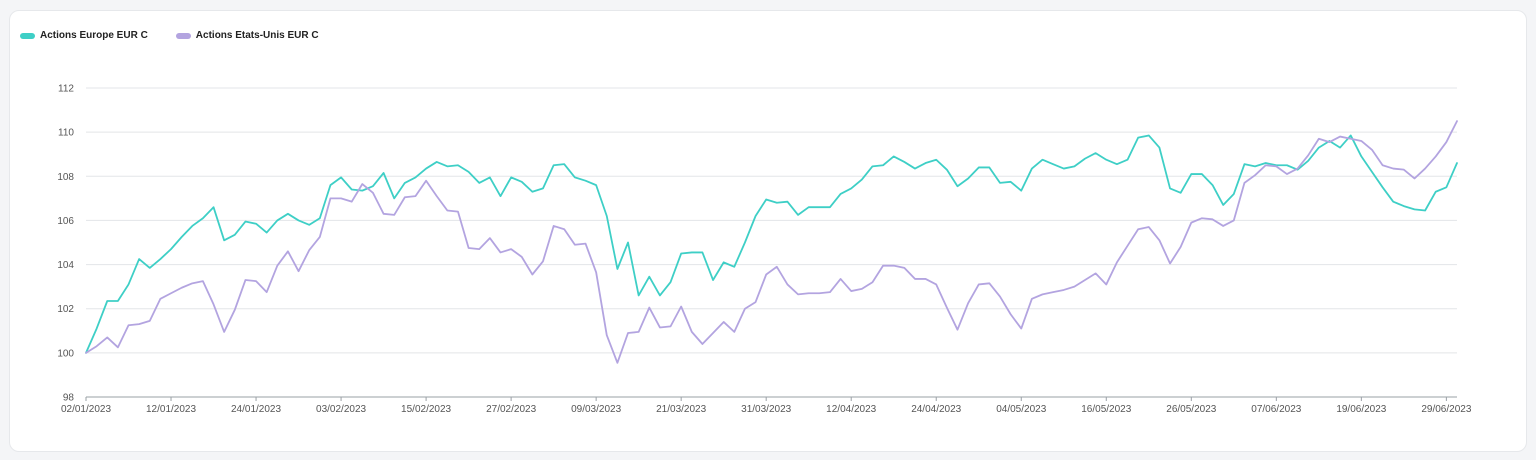 This screenshot has height=460, width=1536. Describe the element at coordinates (1276, 409) in the screenshot. I see `x-tick-label: 07/06/2023` at that location.